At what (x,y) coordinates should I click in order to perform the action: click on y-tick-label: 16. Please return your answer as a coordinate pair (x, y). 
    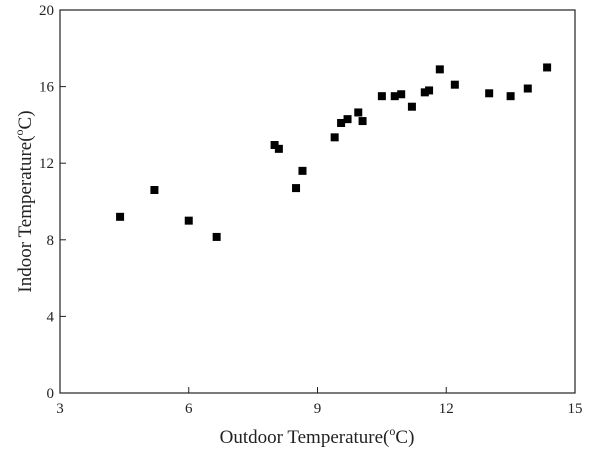
    Looking at the image, I should click on (47, 88).